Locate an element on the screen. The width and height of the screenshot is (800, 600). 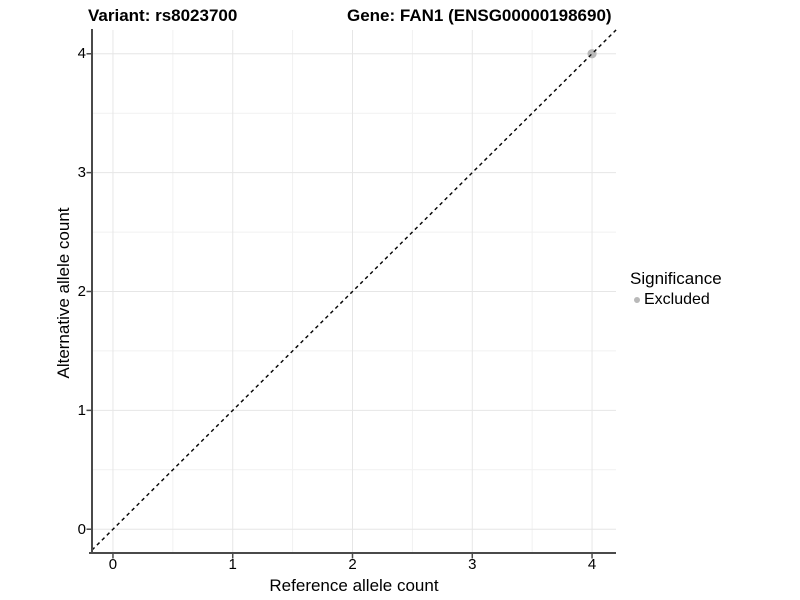
plot-title-variant: Variant: rs8023700 is located at coordinates (163, 15).